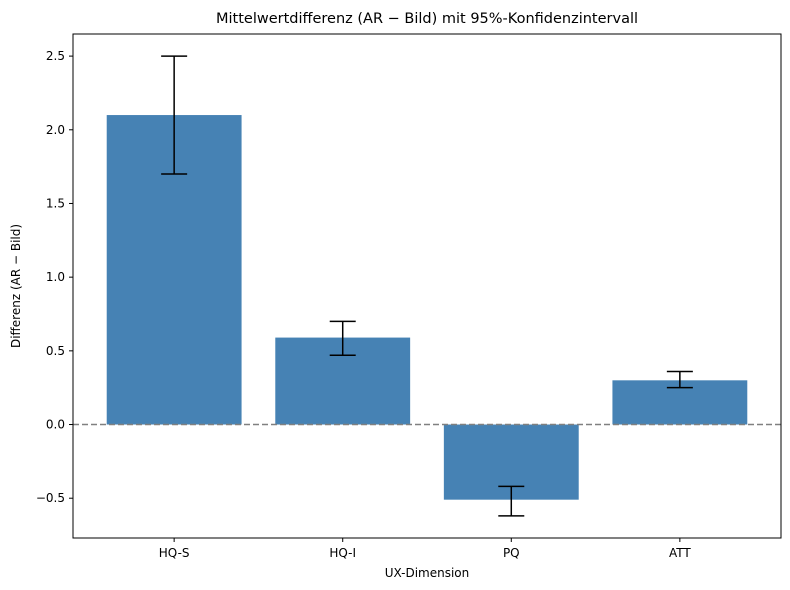 Image resolution: width=790 pixels, height=590 pixels. I want to click on x-axis-label: UX-Dimension, so click(427, 573).